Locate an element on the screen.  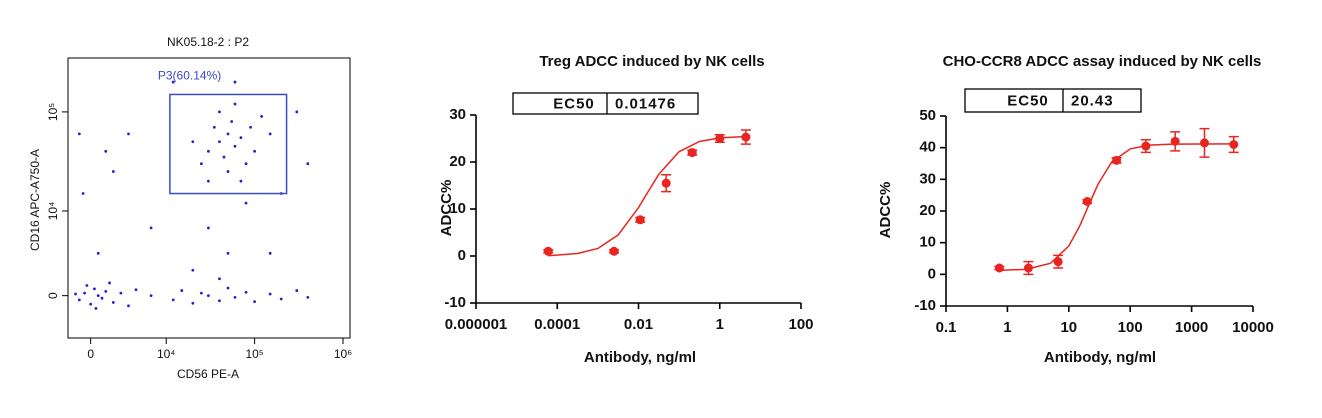
x-tick-label: 0.1 is located at coordinates (946, 327).